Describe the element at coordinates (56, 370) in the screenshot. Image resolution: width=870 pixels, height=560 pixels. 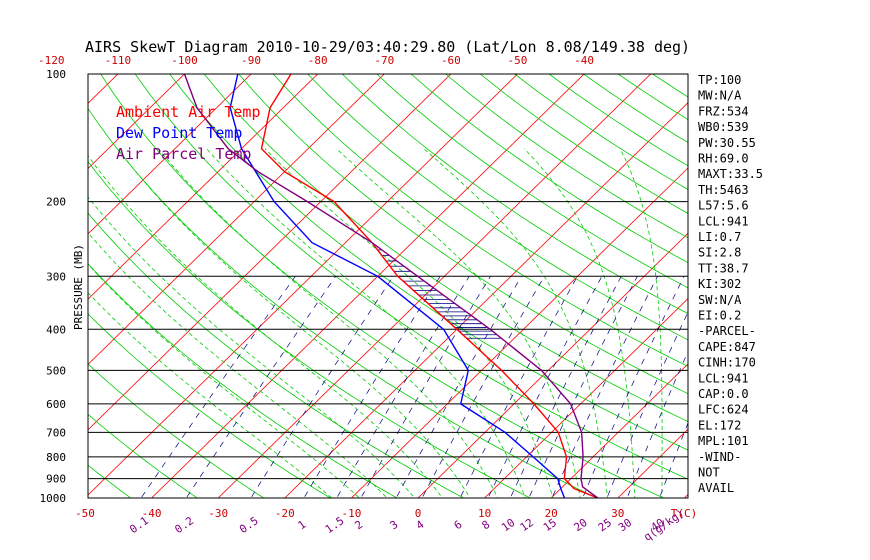
I see `pressure-tick-label: 500` at that location.